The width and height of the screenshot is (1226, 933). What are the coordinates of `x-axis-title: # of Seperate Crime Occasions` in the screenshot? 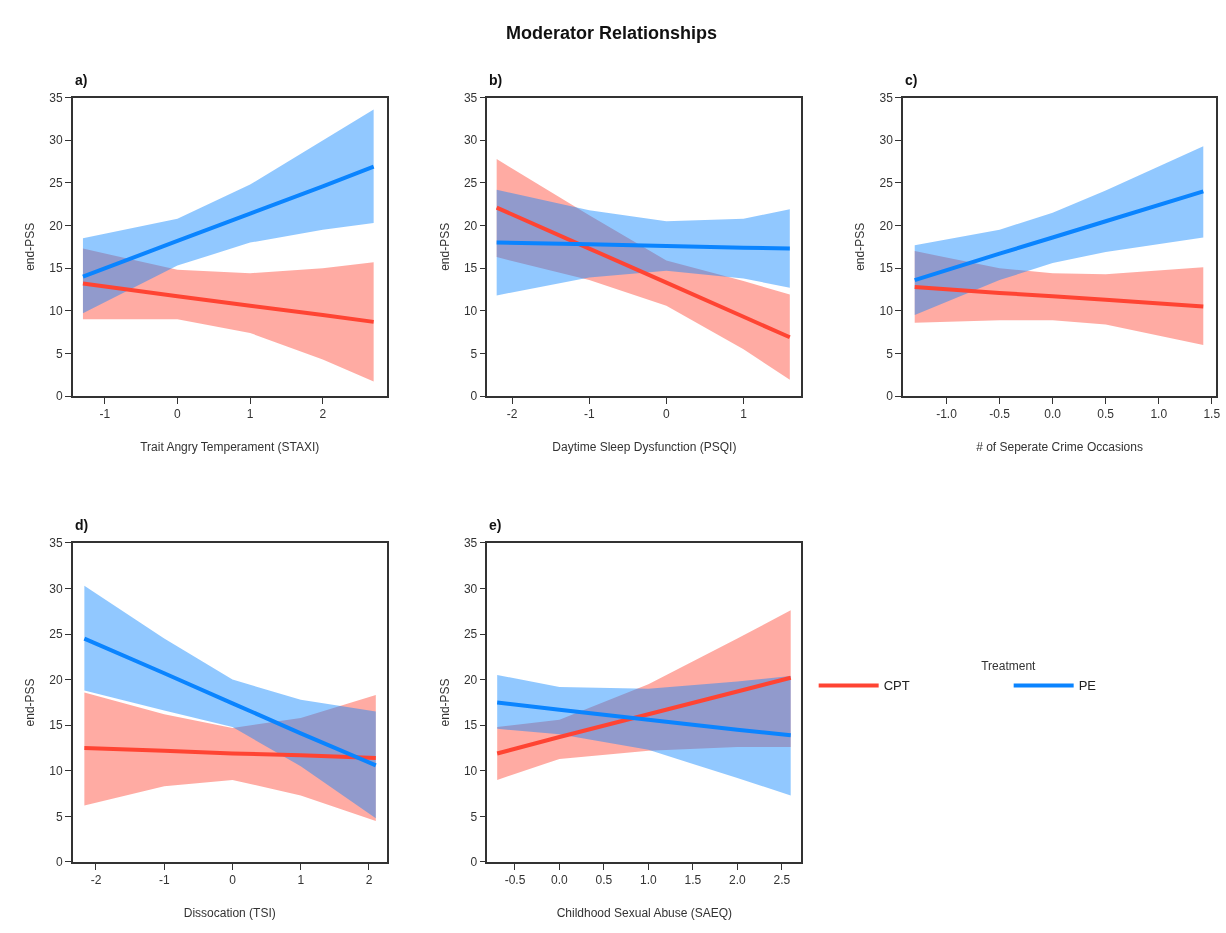 It's located at (1059, 446).